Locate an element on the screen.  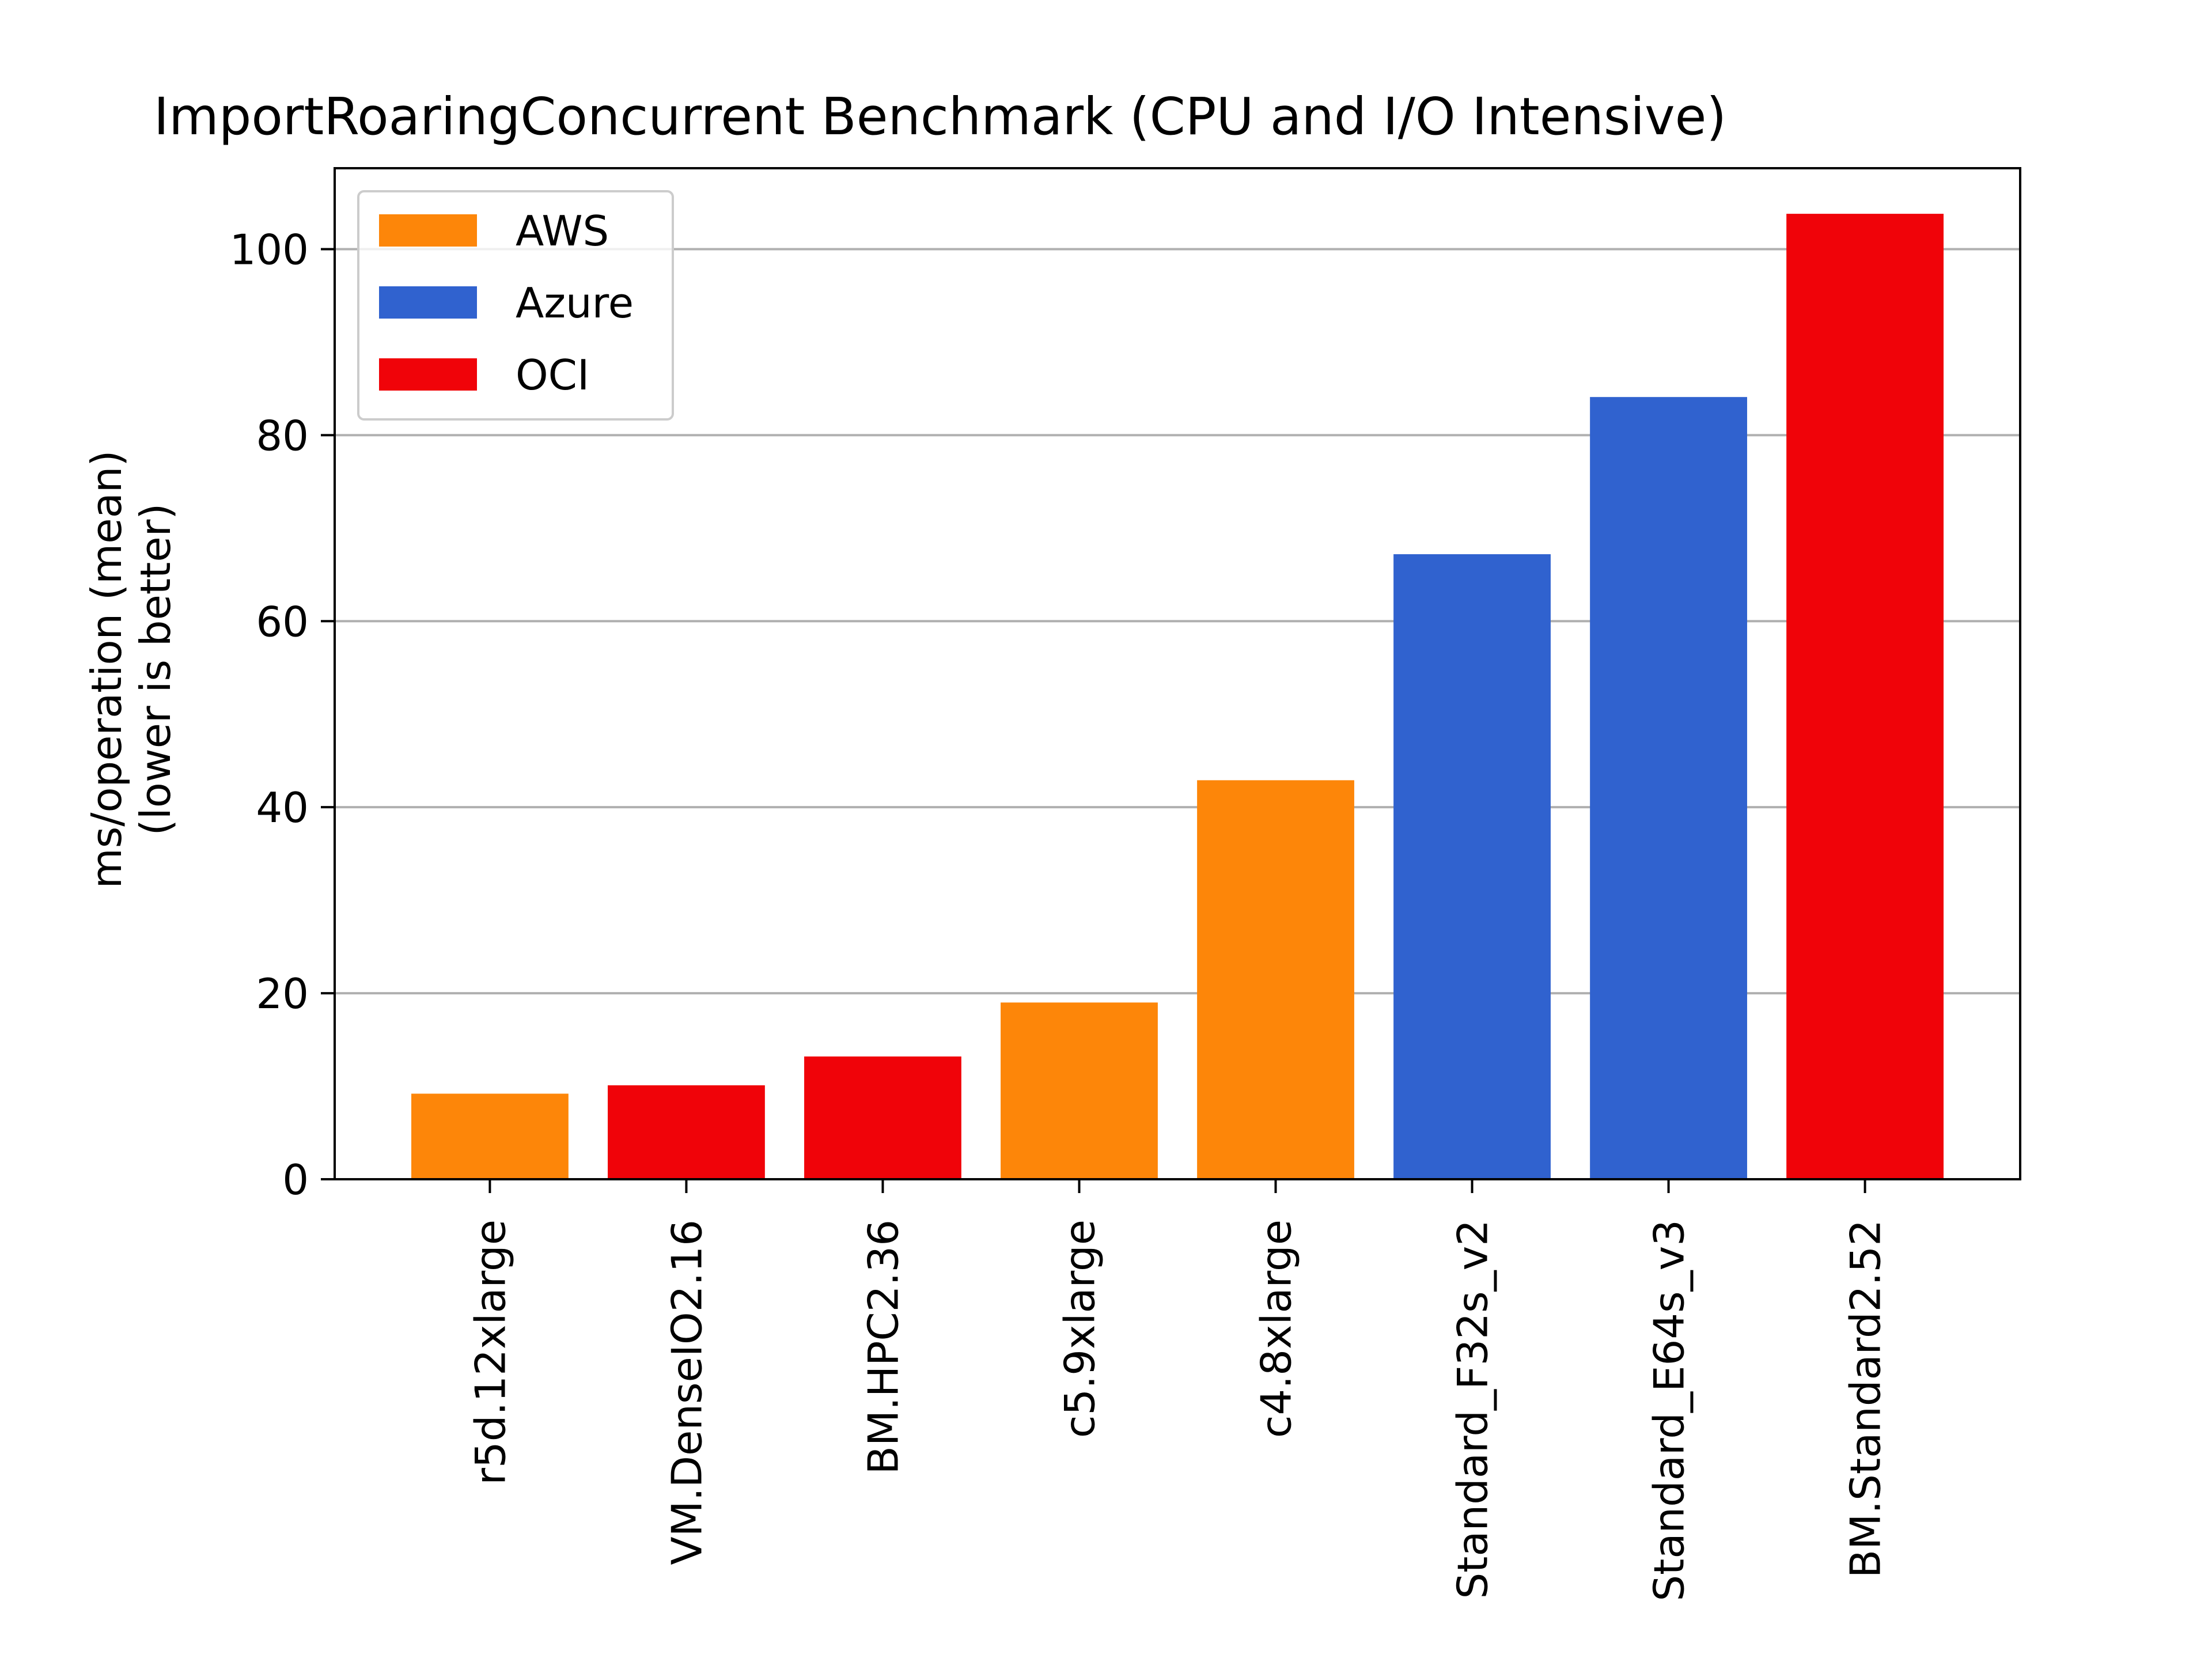
x-tick-label: VM.DenseIO2.16 is located at coordinates (686, 1393).